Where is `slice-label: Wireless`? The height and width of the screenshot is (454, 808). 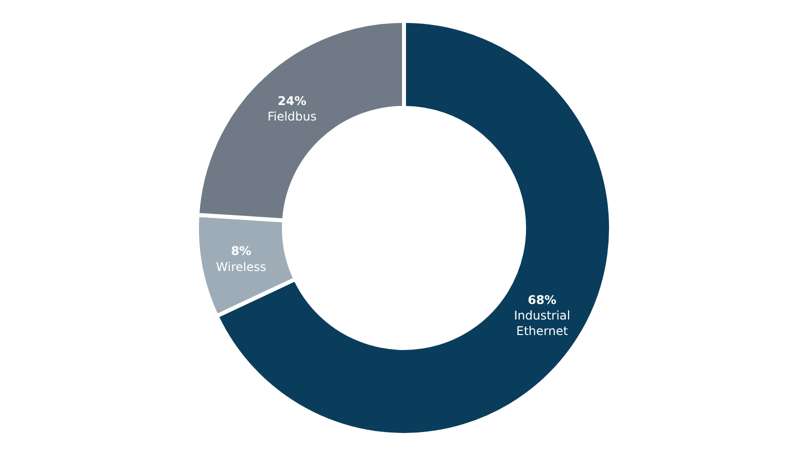 slice-label: Wireless is located at coordinates (241, 267).